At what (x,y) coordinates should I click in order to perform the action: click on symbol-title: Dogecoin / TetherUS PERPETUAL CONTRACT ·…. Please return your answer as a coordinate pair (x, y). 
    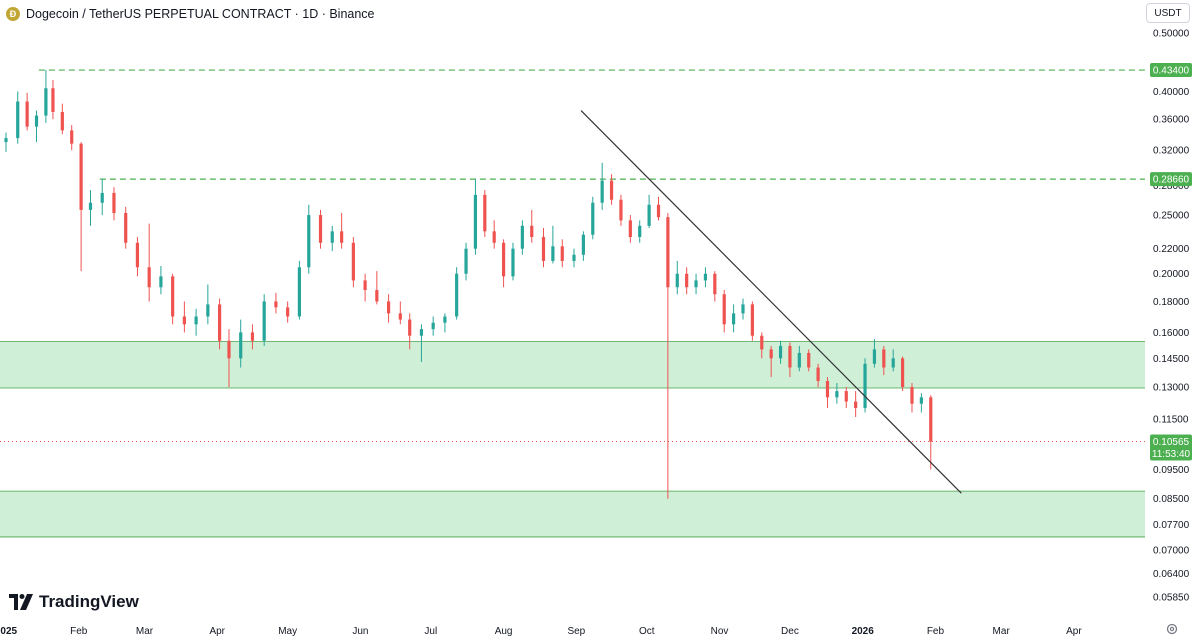
    Looking at the image, I should click on (200, 14).